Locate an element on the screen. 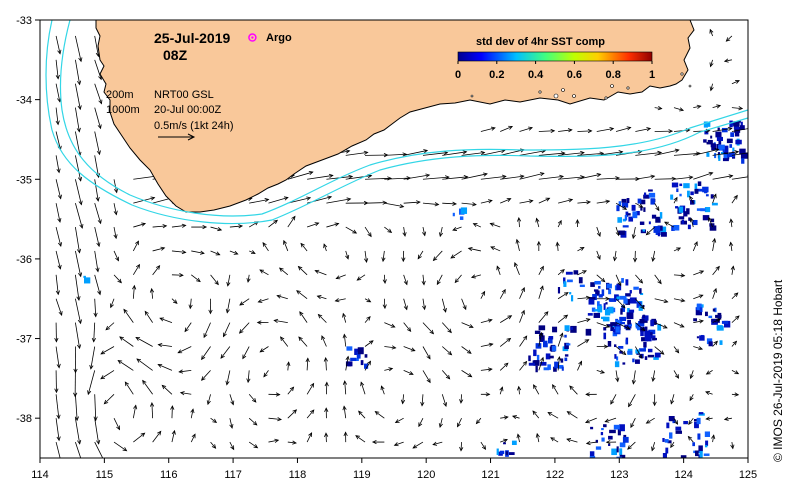 Image resolution: width=790 pixels, height=492 pixels. colorbar-tick-label: 1 is located at coordinates (652, 75).